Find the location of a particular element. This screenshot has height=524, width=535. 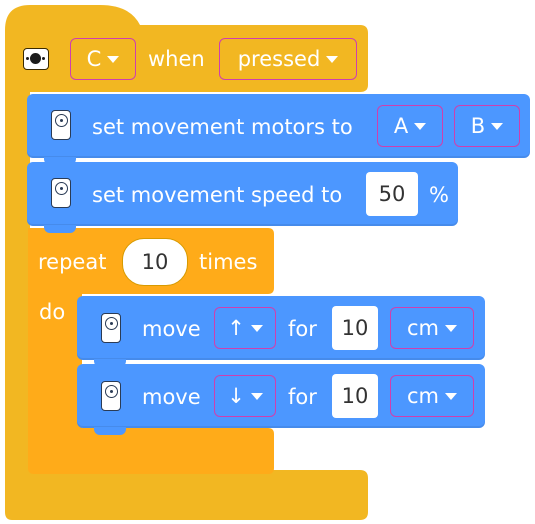

move-2-amount-input: 10 is located at coordinates (355, 396).